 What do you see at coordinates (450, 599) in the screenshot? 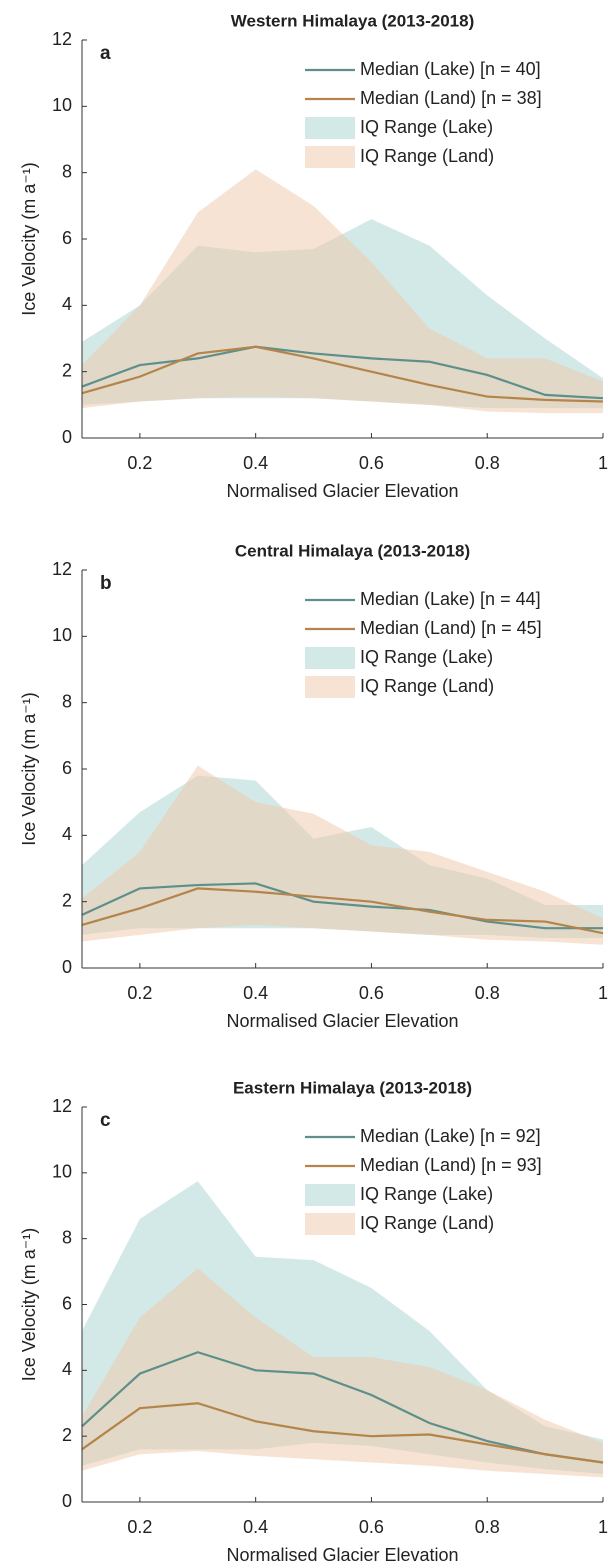
I see `legend-label: Median (Lake) [n = 44]` at bounding box center [450, 599].